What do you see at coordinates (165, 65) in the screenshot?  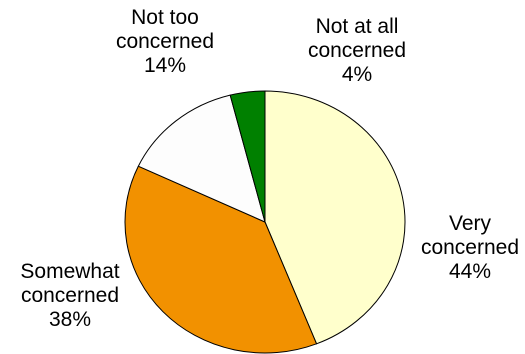 I see `slice-value-label: 14%` at bounding box center [165, 65].